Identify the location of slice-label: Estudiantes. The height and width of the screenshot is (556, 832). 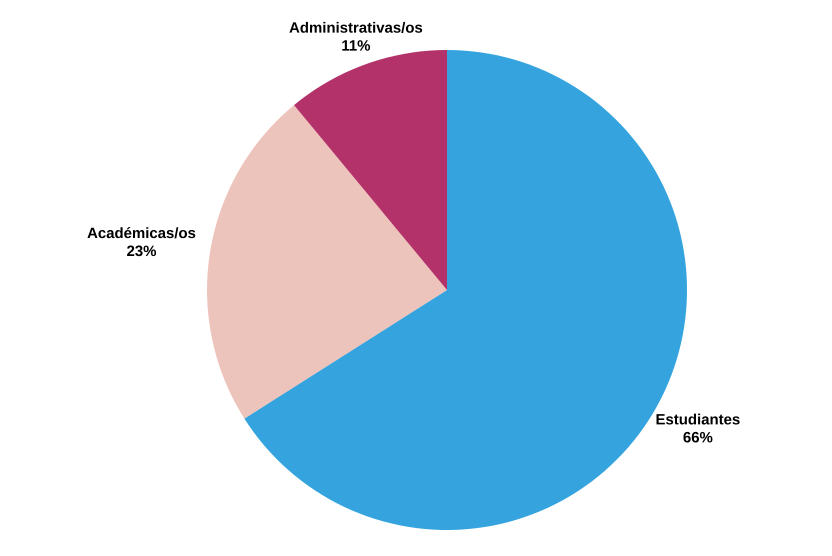
(698, 419).